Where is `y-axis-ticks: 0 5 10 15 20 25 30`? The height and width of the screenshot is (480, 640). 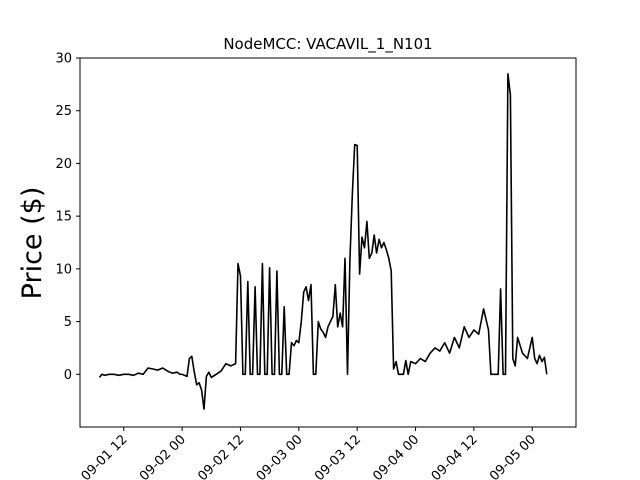
y-axis-ticks: 0 5 10 15 20 25 30 is located at coordinates (67, 217).